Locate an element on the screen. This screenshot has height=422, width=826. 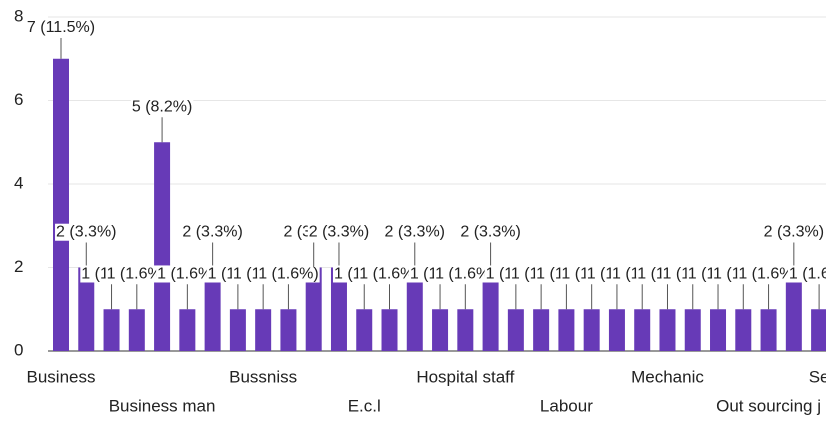
y-tick-label: 6 is located at coordinates (18, 99).